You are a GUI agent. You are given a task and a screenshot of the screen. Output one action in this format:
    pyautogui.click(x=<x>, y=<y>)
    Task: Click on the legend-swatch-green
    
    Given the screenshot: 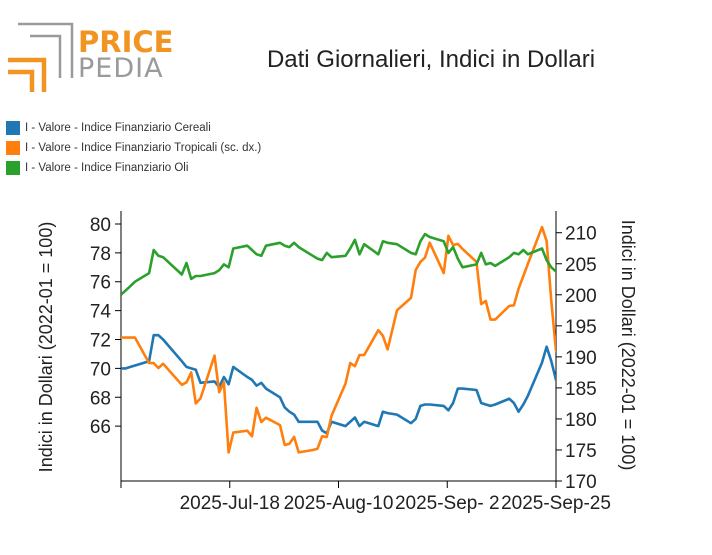 What is the action you would take?
    pyautogui.click(x=13, y=168)
    